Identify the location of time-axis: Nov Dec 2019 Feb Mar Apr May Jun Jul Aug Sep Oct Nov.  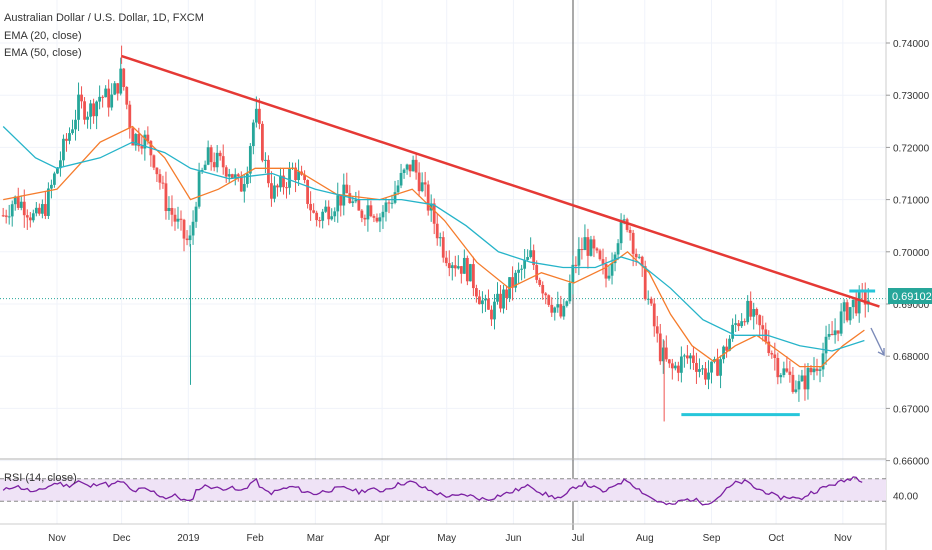
(450, 538).